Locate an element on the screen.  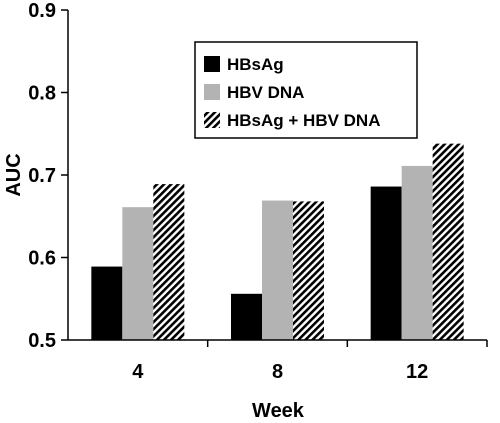
x-tick-label: 8 is located at coordinates (277, 372).